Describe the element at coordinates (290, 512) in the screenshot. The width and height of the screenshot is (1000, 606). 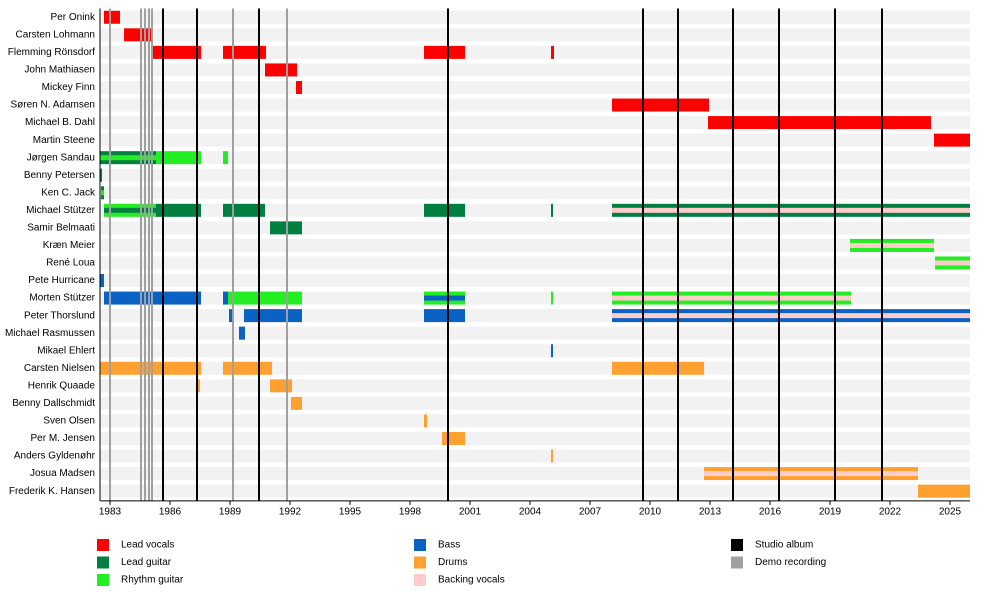
I see `x-tick-label: 1992` at that location.